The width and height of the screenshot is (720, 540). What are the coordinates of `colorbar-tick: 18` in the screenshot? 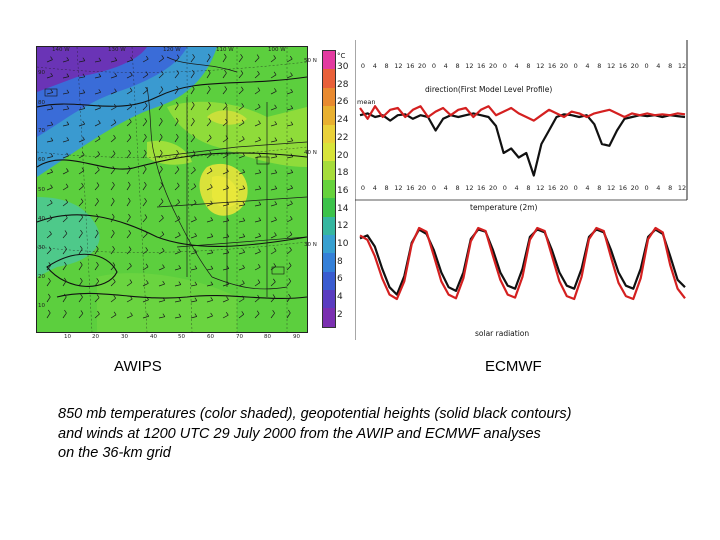 It's located at (343, 173).